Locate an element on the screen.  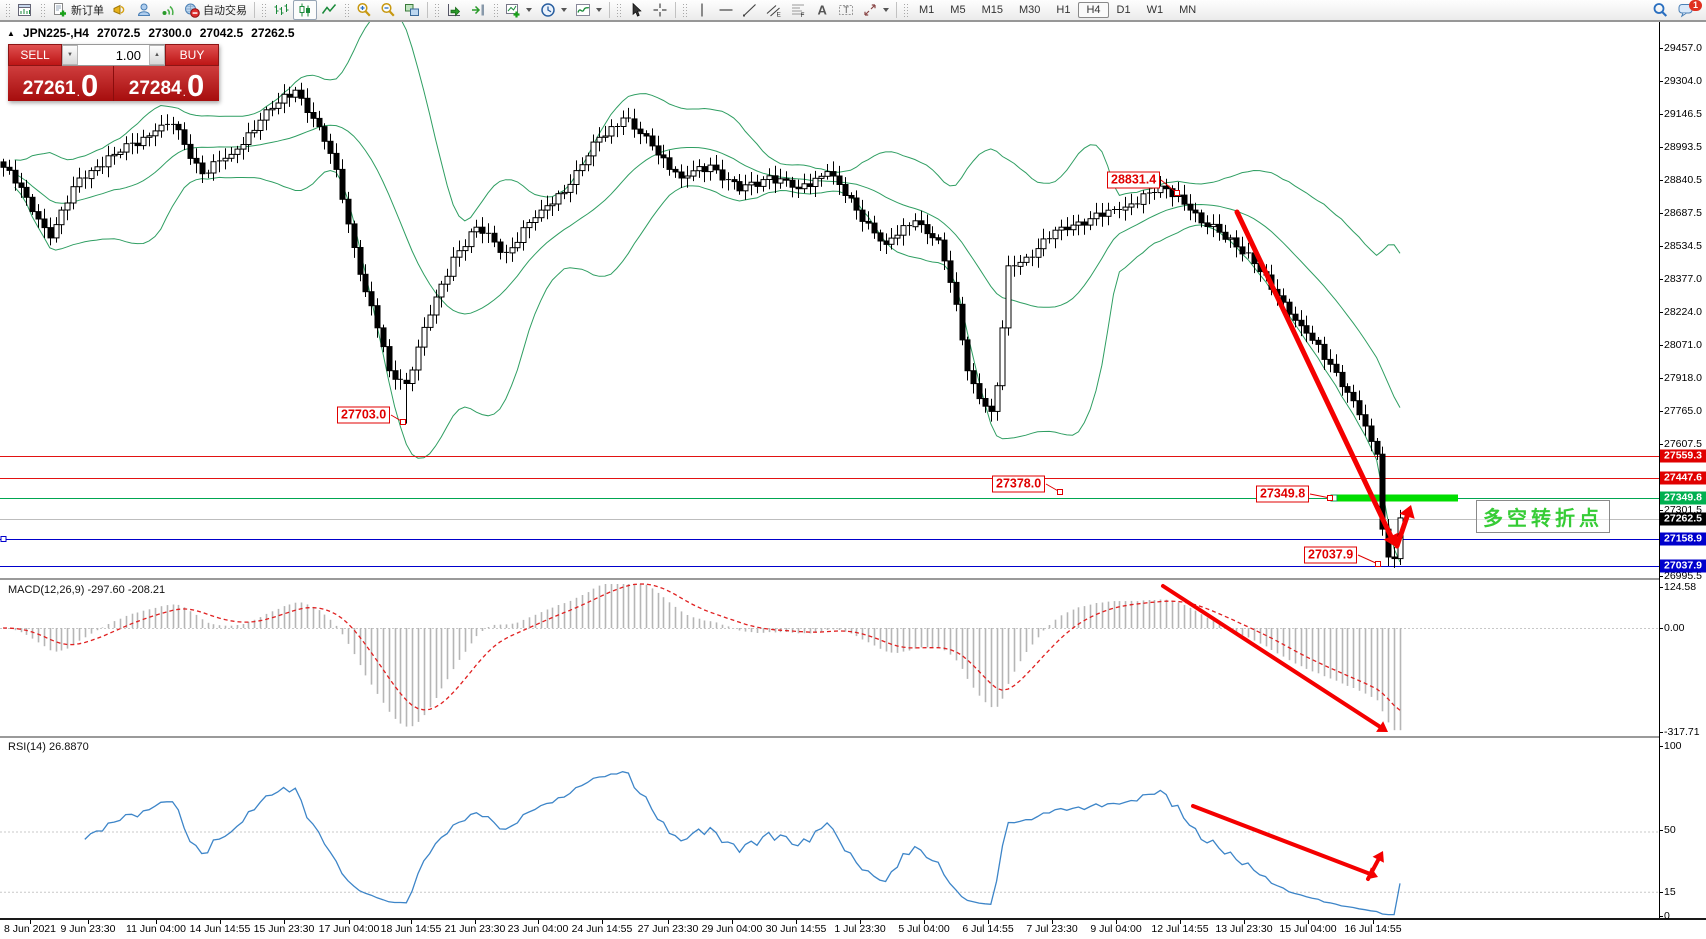
close-value: 27262.5 is located at coordinates (273, 33).